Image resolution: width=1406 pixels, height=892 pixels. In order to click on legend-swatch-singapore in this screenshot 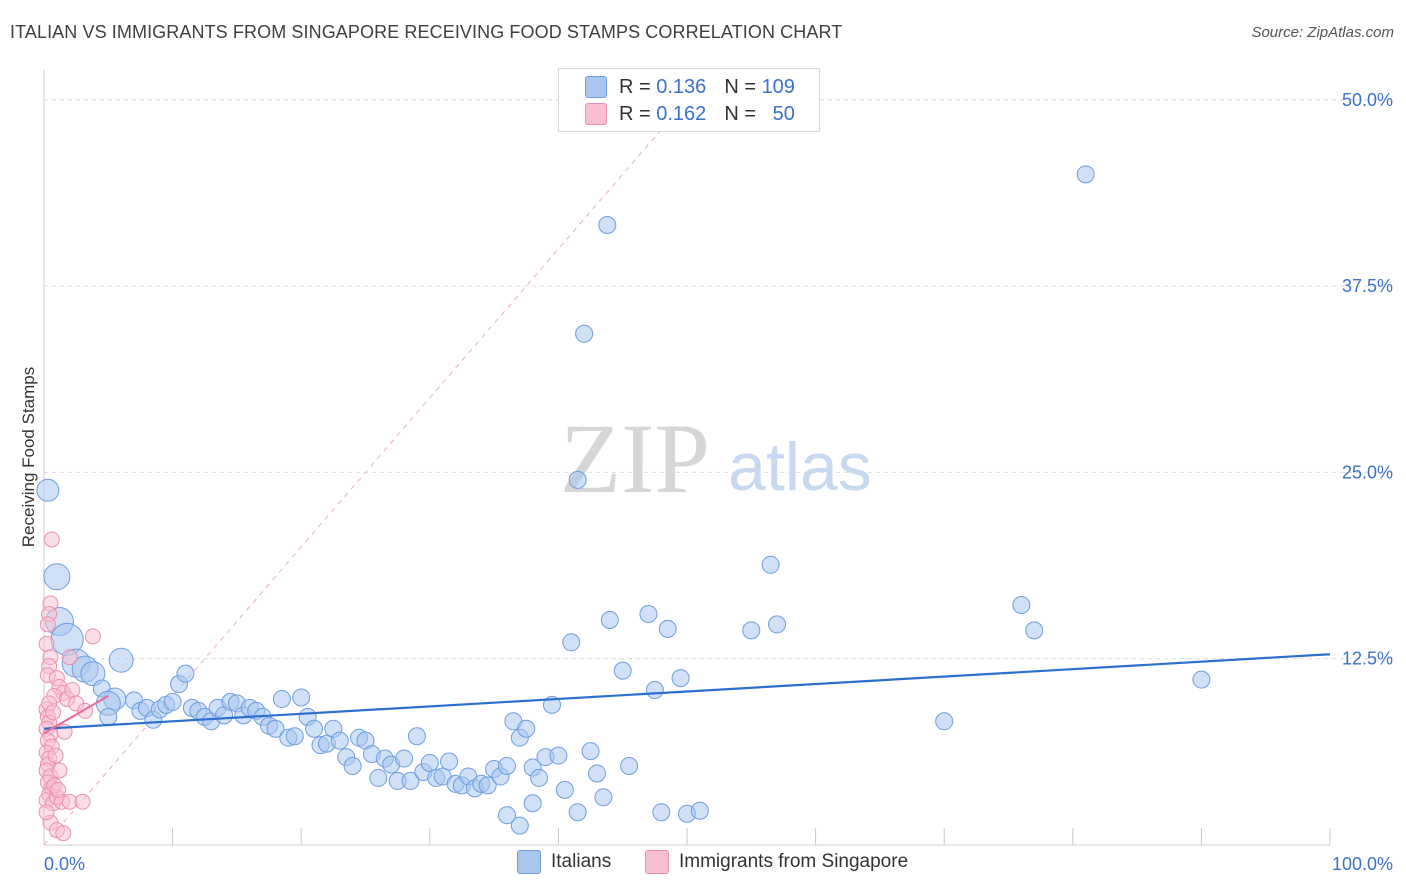, I will do `click(657, 862)`.